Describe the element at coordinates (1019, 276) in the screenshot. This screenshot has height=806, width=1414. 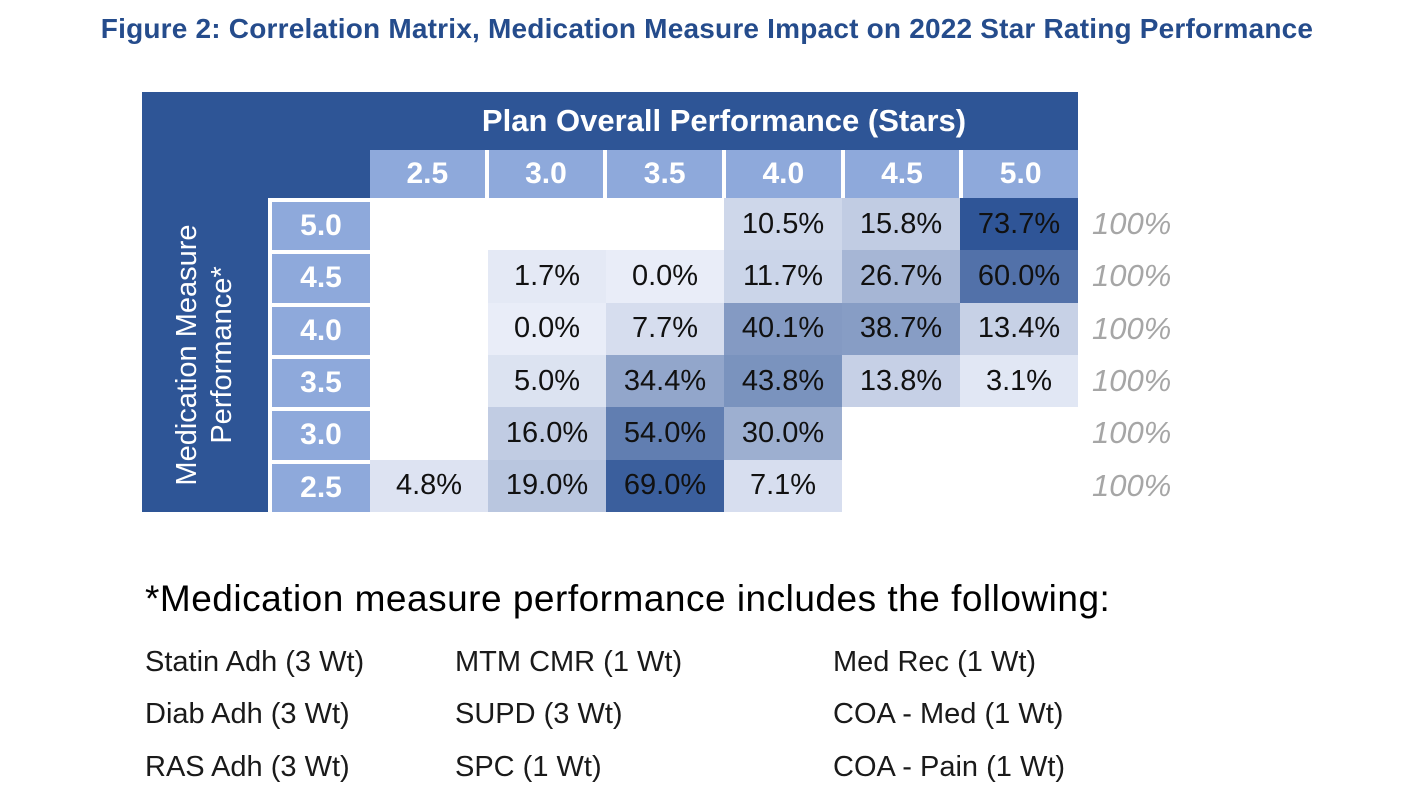
I see `matrix-cell-r1c5: 60.0%` at that location.